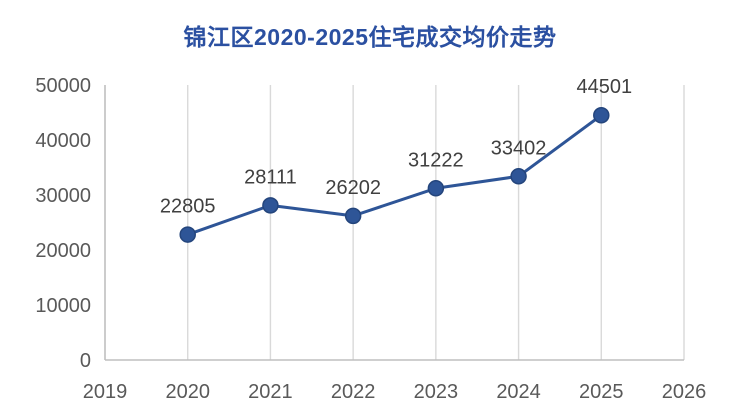  I want to click on x-tick-label: 2019, so click(105, 392).